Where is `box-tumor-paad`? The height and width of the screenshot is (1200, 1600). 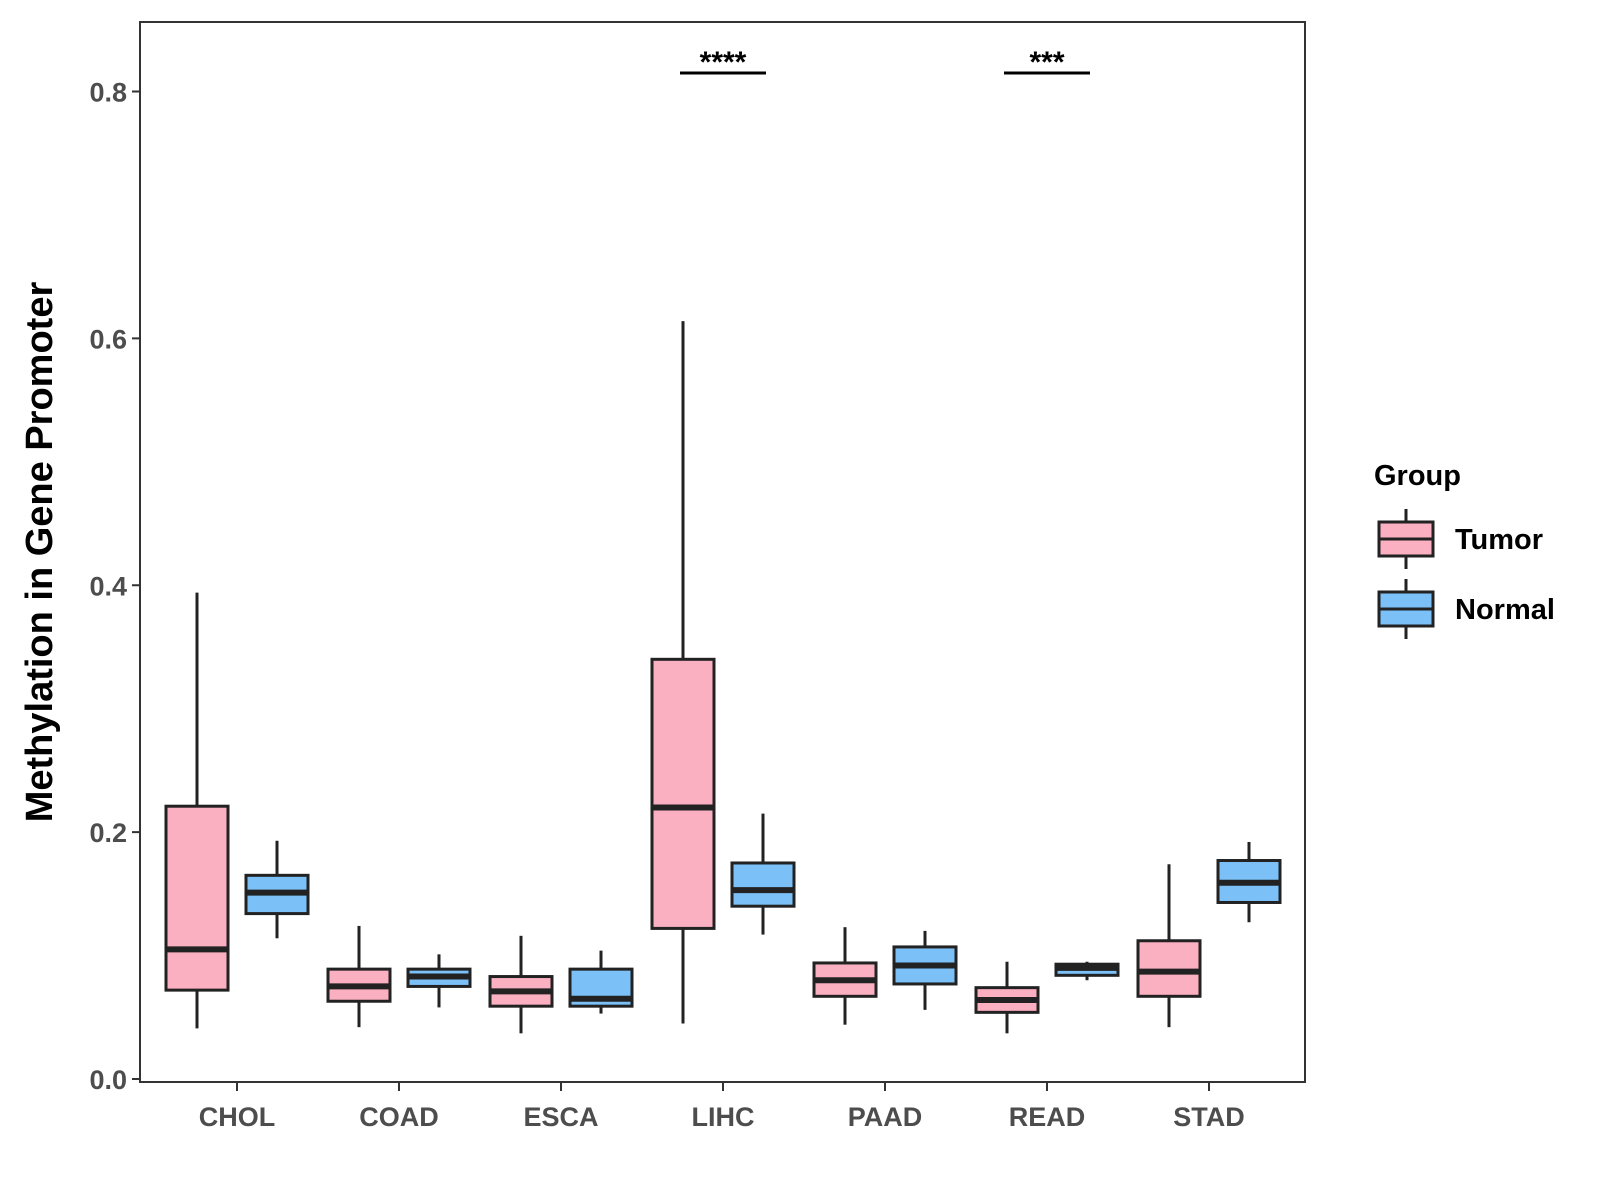
box-tumor-paad is located at coordinates (845, 976).